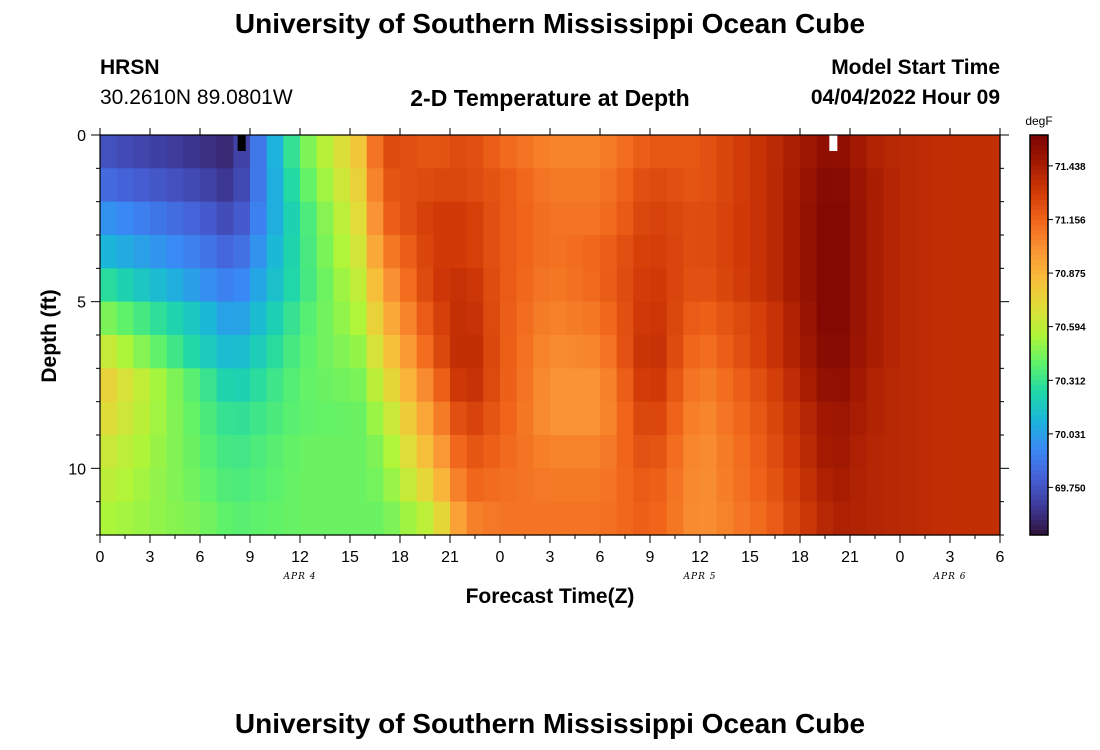 The width and height of the screenshot is (1100, 750). What do you see at coordinates (550, 98) in the screenshot?
I see `chart-subtitle: 2-D Temperature at Depth` at bounding box center [550, 98].